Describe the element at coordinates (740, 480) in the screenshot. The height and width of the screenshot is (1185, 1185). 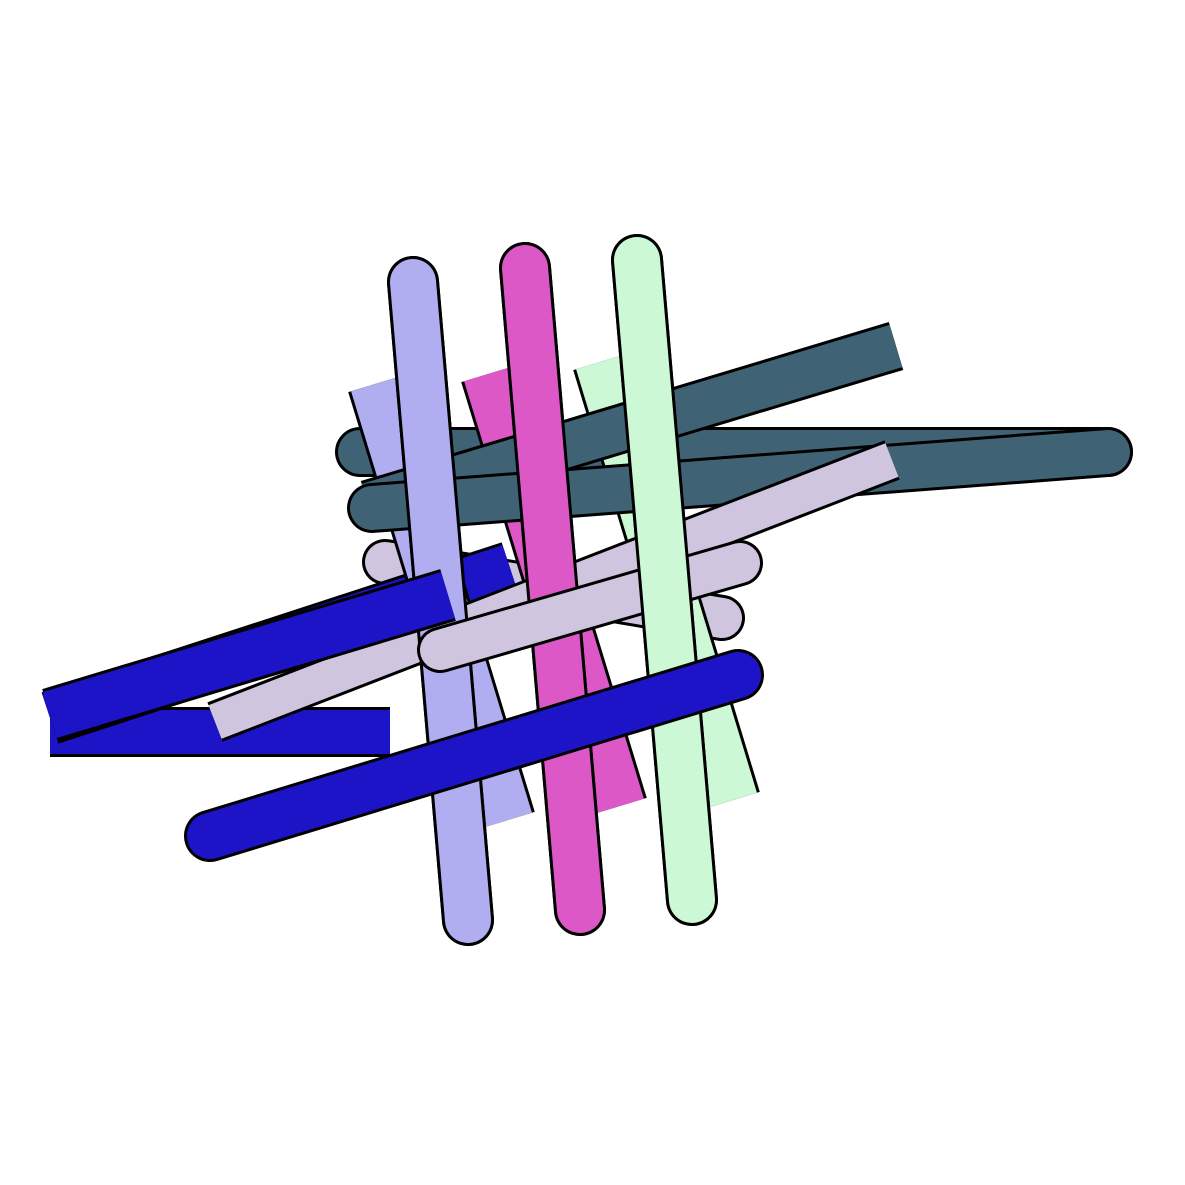
I see `slate-stick-rounded-diagonal` at that location.